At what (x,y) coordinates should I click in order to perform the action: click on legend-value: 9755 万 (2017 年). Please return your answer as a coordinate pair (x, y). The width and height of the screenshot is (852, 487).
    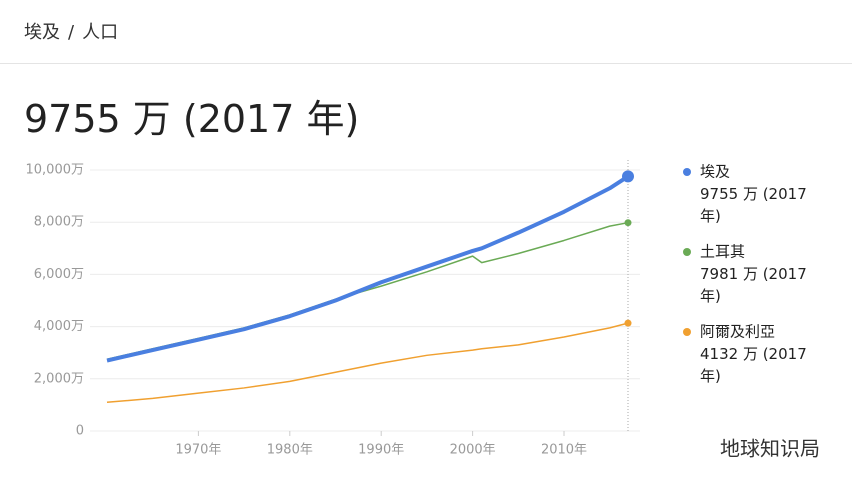
    Looking at the image, I should click on (753, 205).